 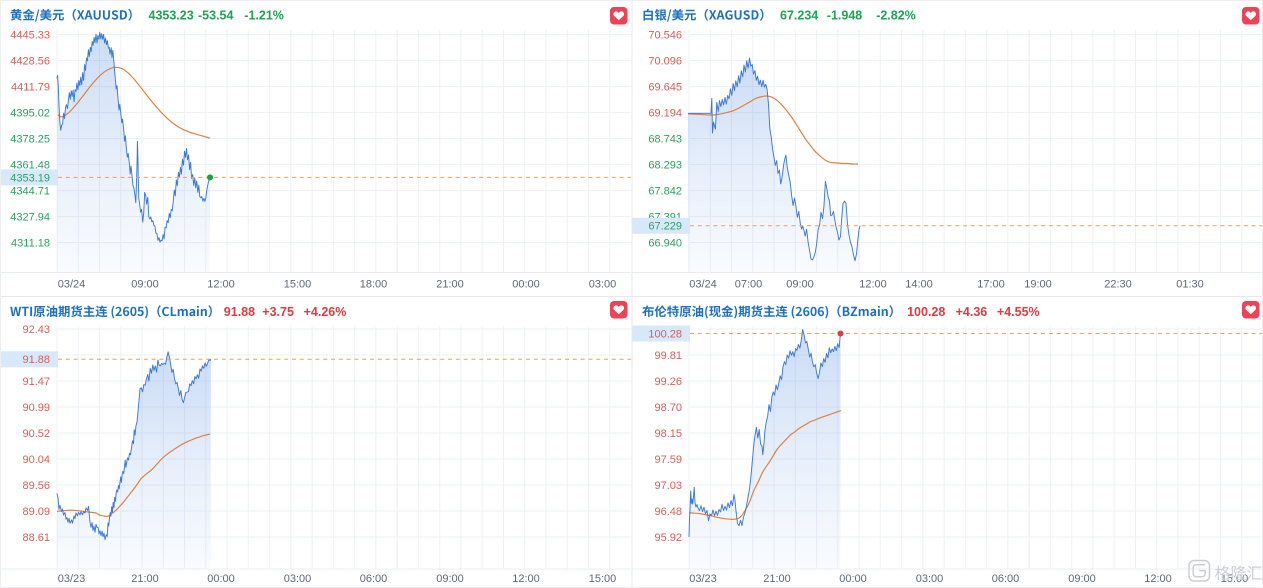 I want to click on svg-text: 4344.71, so click(x=30, y=191).